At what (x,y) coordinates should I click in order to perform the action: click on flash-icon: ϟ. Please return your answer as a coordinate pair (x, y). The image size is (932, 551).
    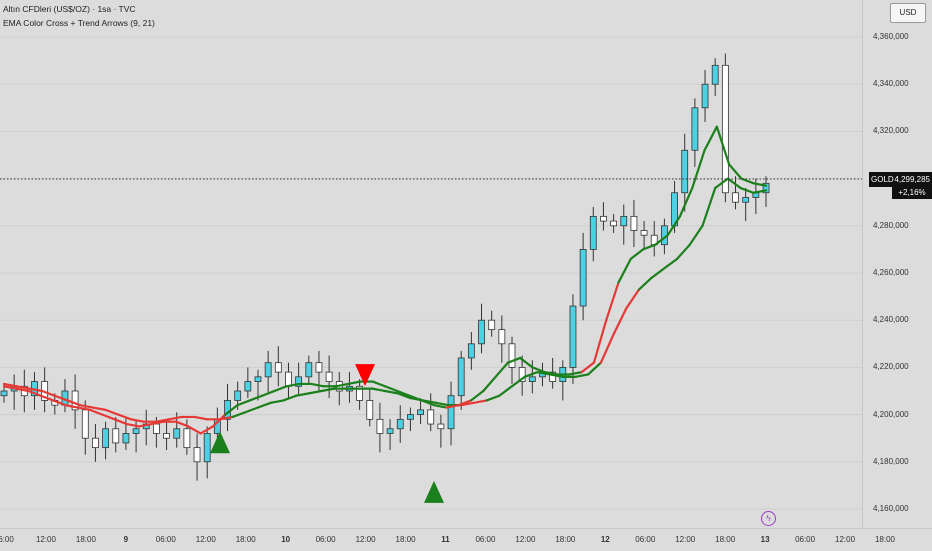
    Looking at the image, I should click on (768, 518).